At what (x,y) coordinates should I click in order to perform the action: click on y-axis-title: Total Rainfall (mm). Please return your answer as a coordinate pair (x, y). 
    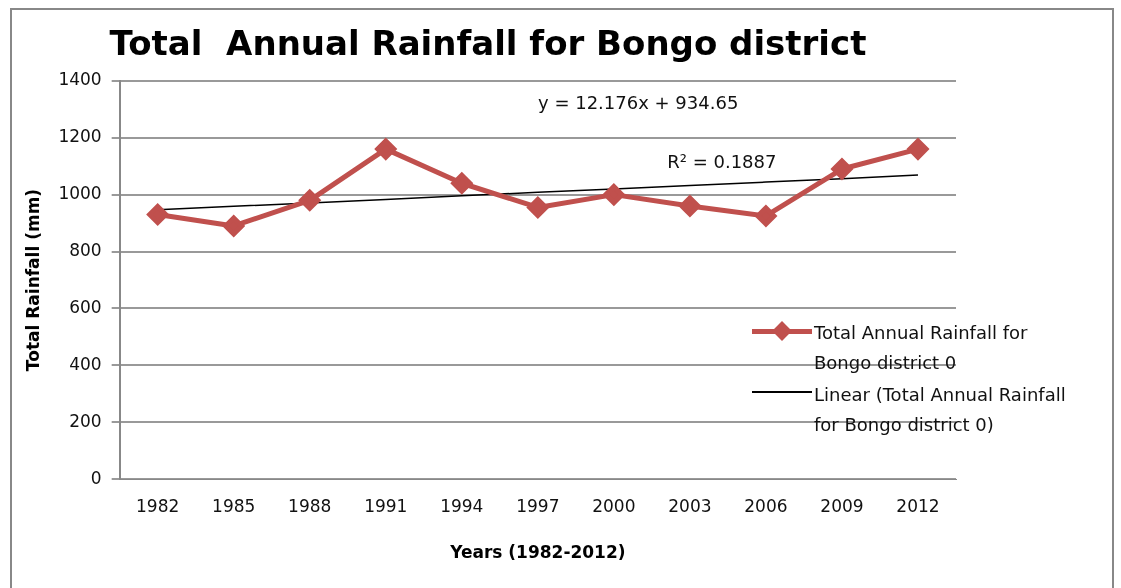
    Looking at the image, I should click on (32, 280).